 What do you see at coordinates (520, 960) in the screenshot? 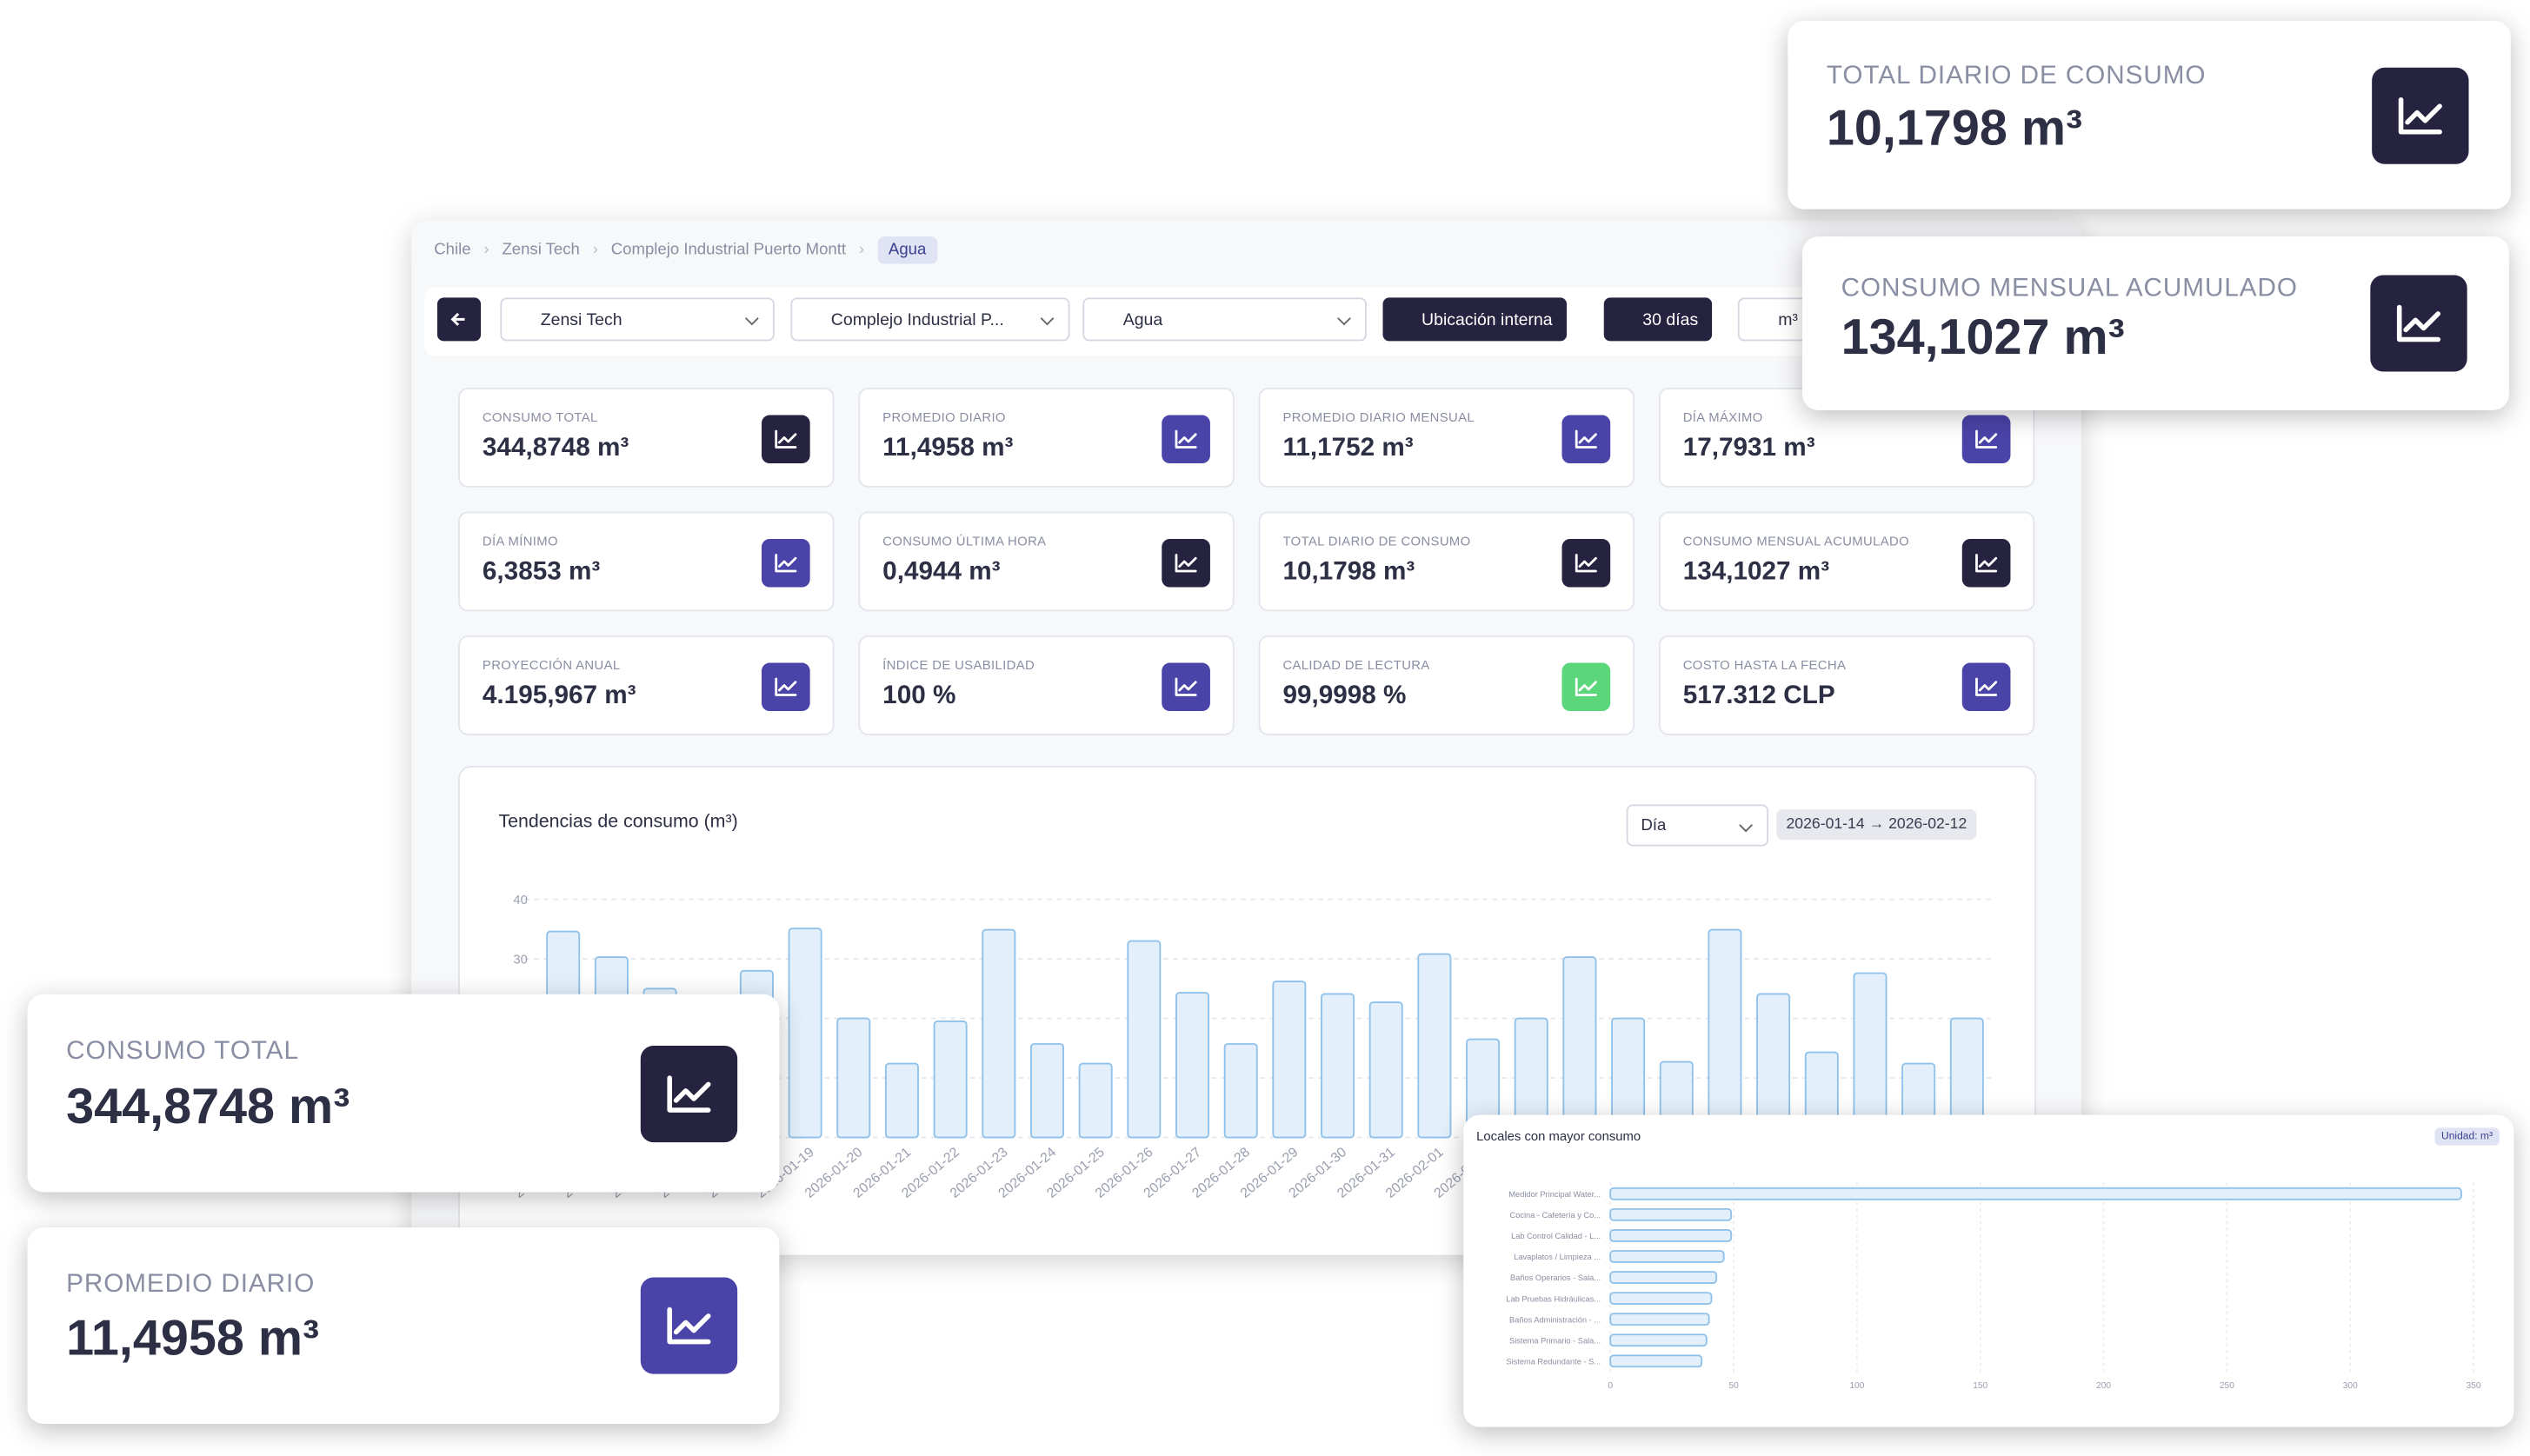
I see `y-tick-label: 30` at bounding box center [520, 960].